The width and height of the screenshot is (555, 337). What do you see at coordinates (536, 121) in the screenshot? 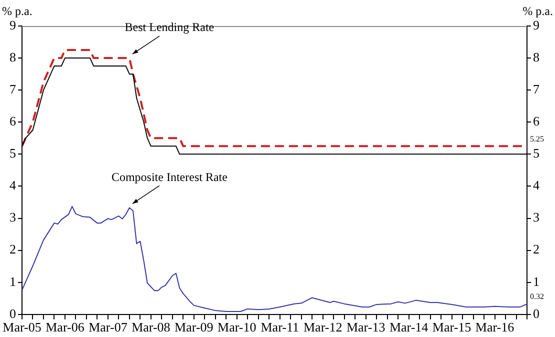
I see `y2-tick-label: 6` at bounding box center [536, 121].